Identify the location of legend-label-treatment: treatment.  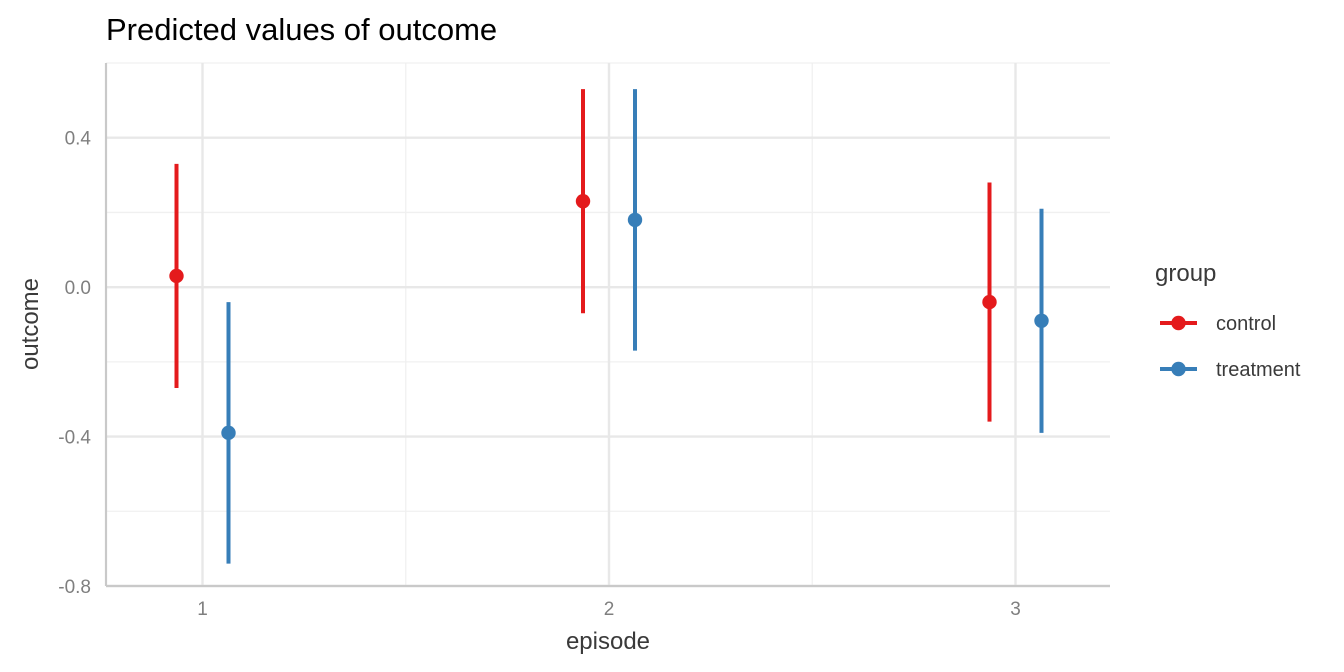
(1258, 370).